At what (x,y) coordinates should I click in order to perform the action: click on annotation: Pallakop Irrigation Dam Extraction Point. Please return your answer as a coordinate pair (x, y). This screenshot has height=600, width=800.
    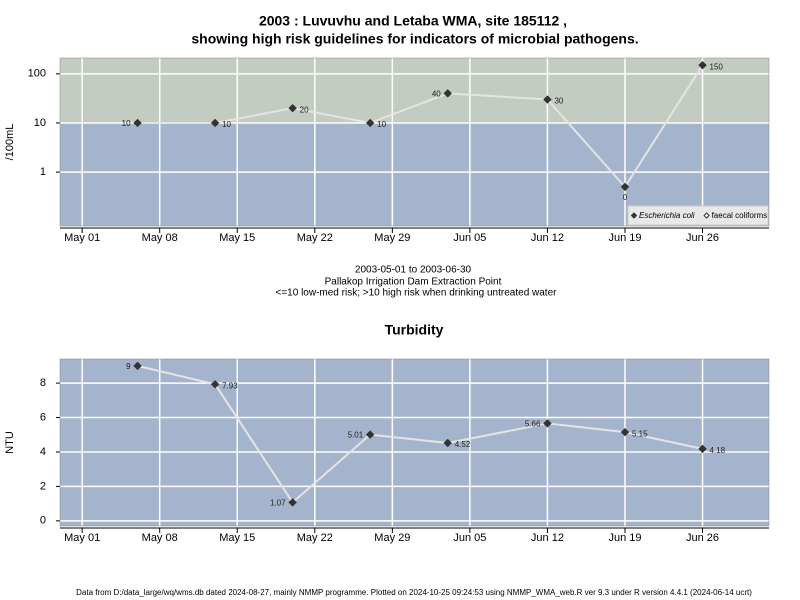
    Looking at the image, I should click on (413, 282).